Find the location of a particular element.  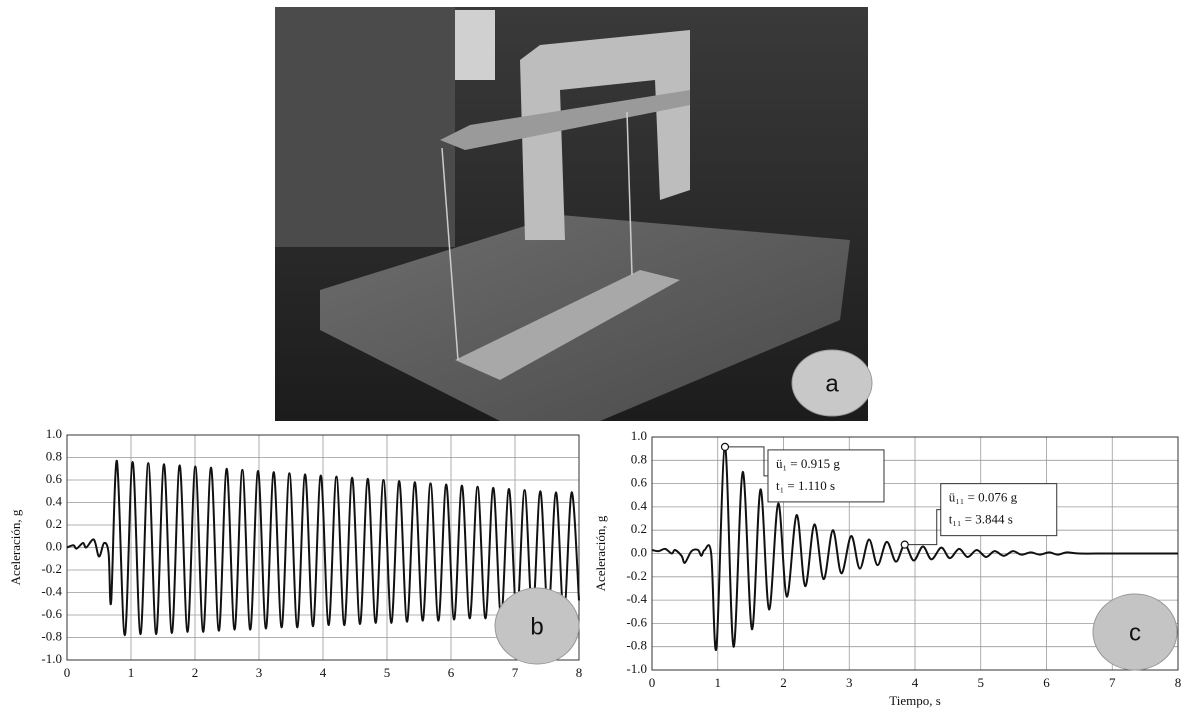

upper-floor is located at coordinates (565, 120).